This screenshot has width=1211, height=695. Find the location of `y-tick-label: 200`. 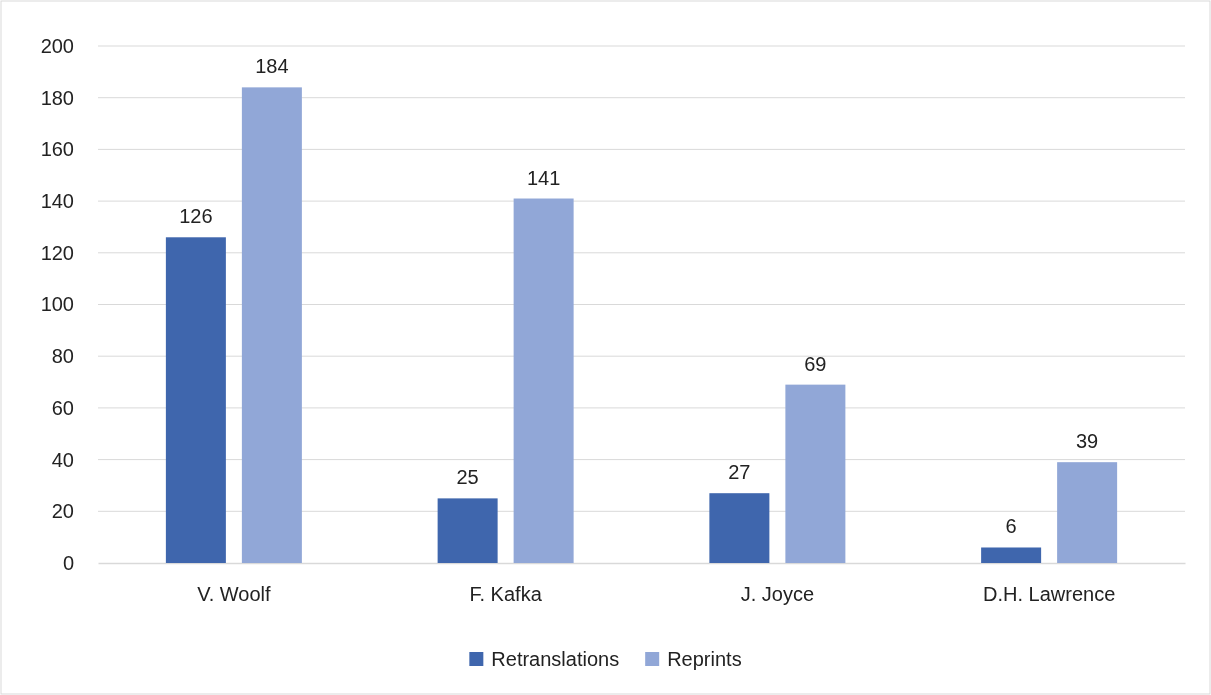

y-tick-label: 200 is located at coordinates (57, 45).